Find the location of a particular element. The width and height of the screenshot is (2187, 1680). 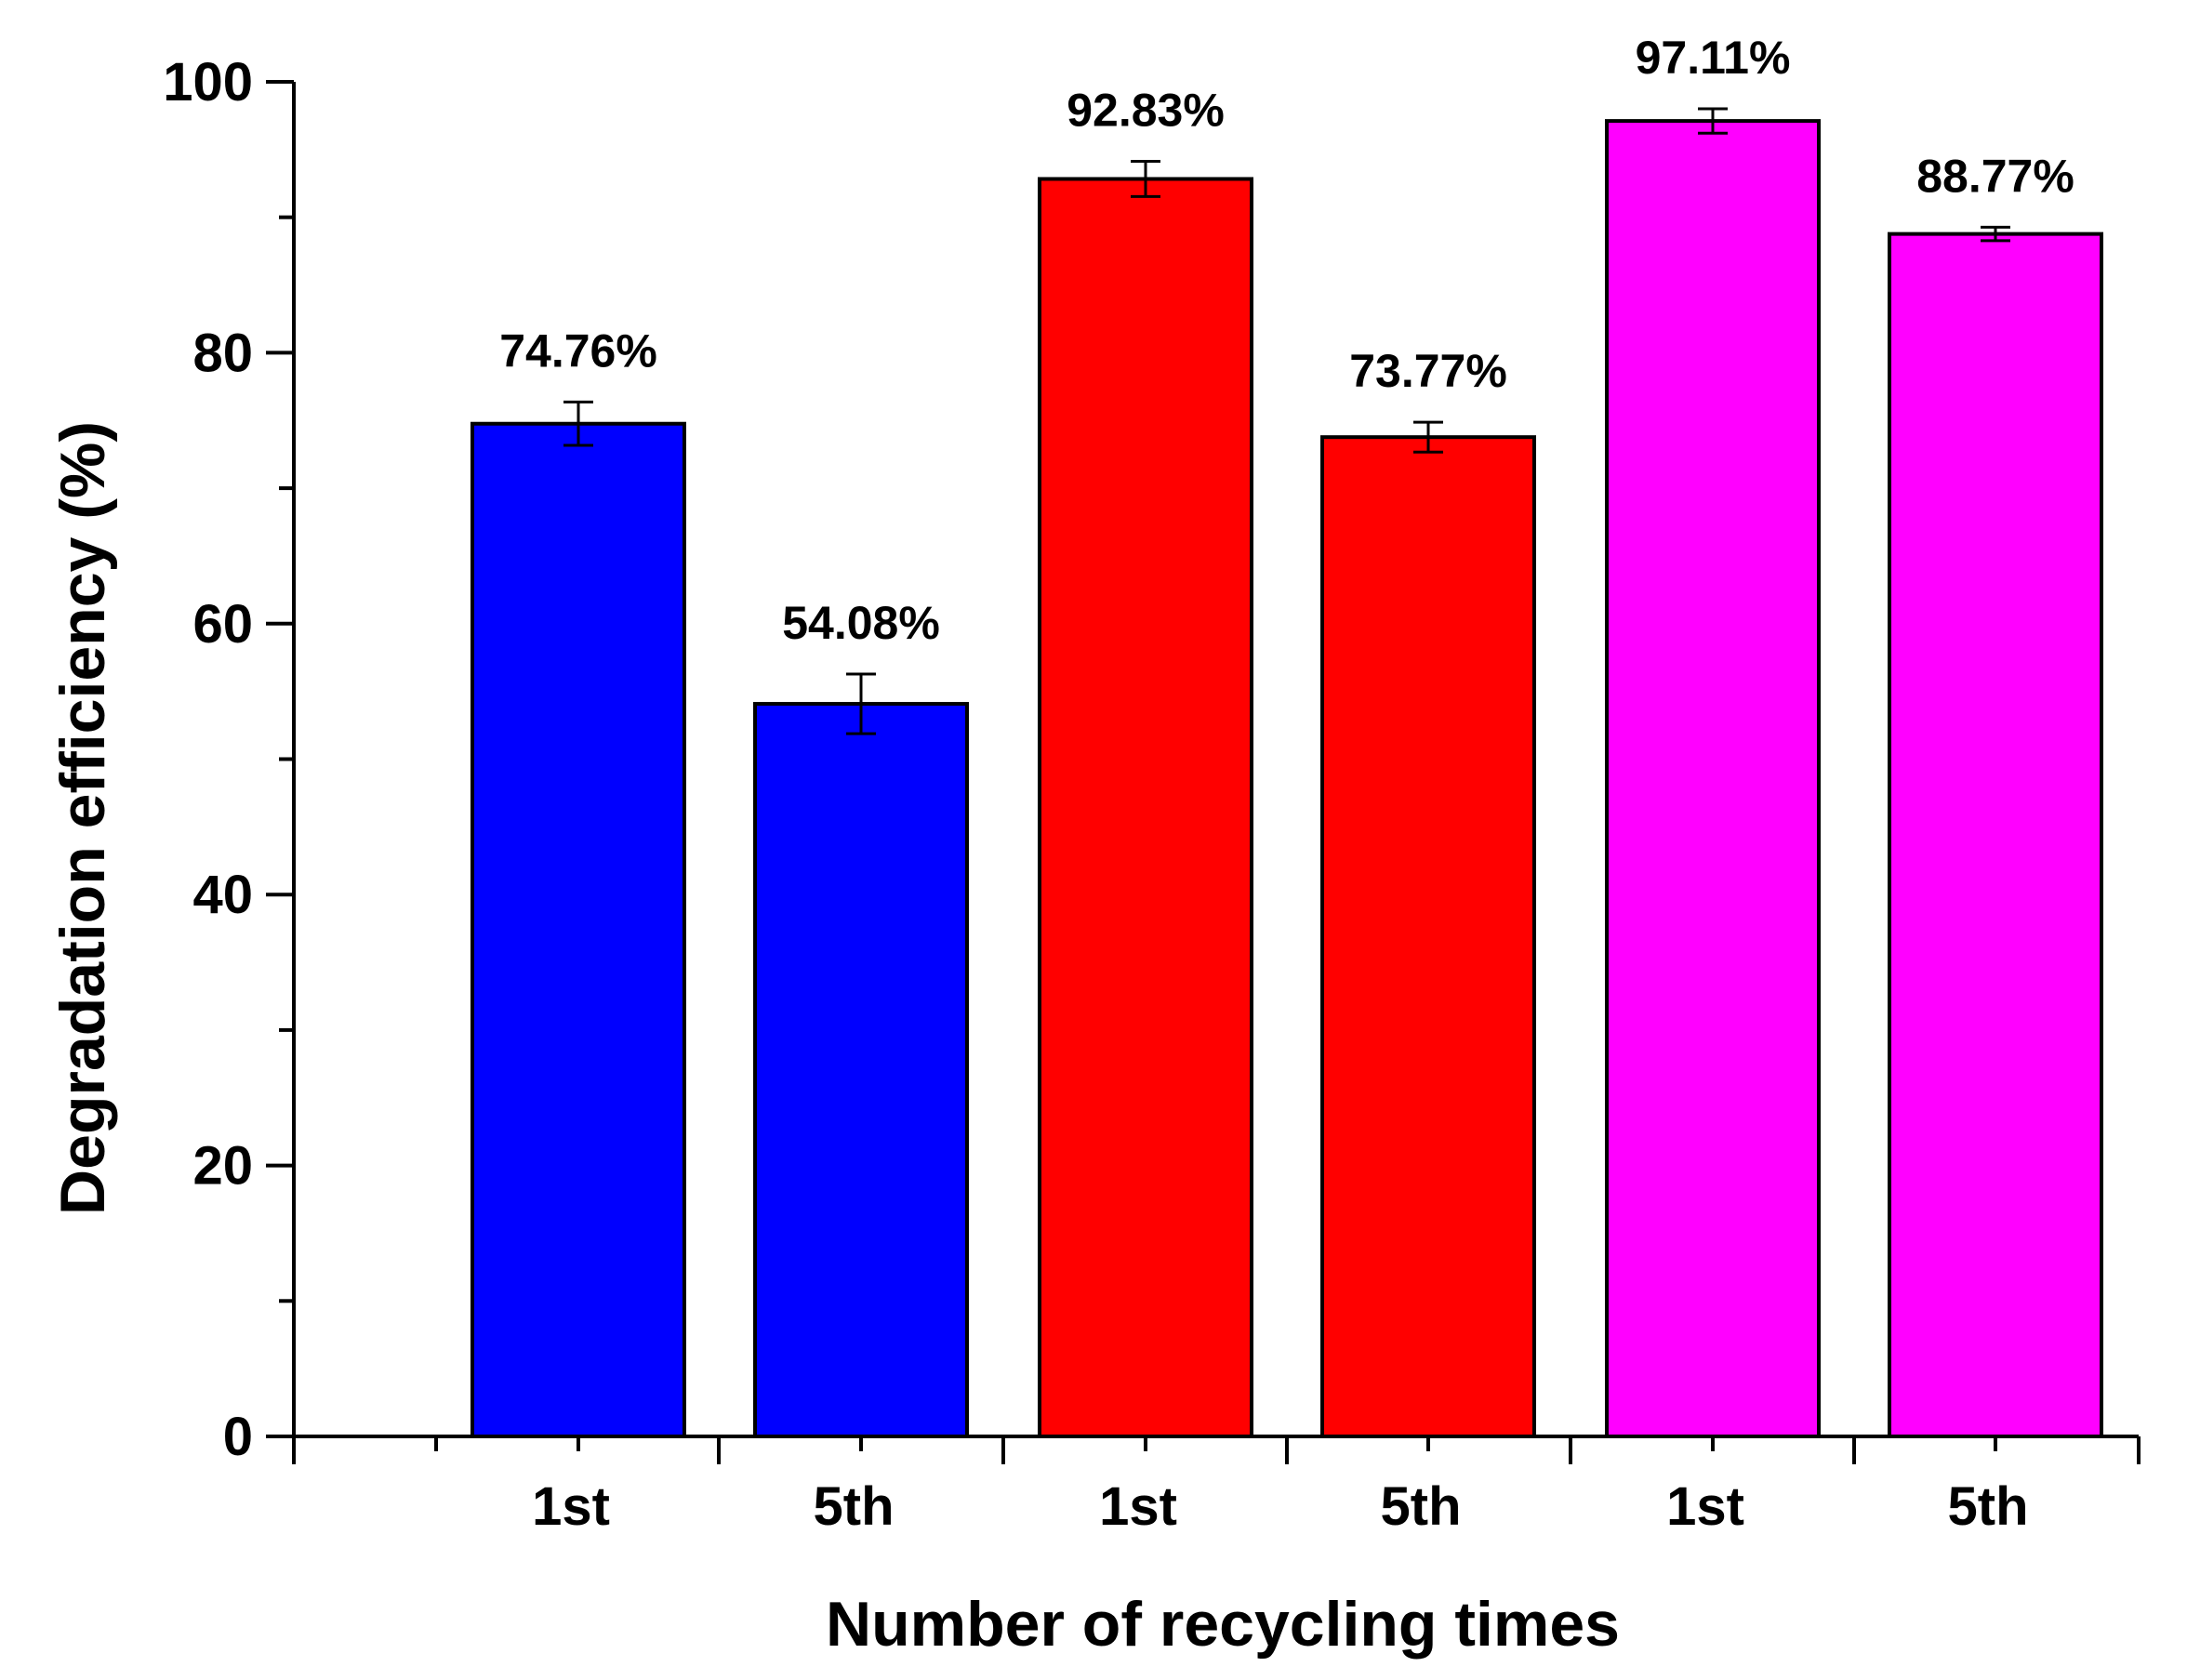

y-tick-label: 80 is located at coordinates (223, 353).